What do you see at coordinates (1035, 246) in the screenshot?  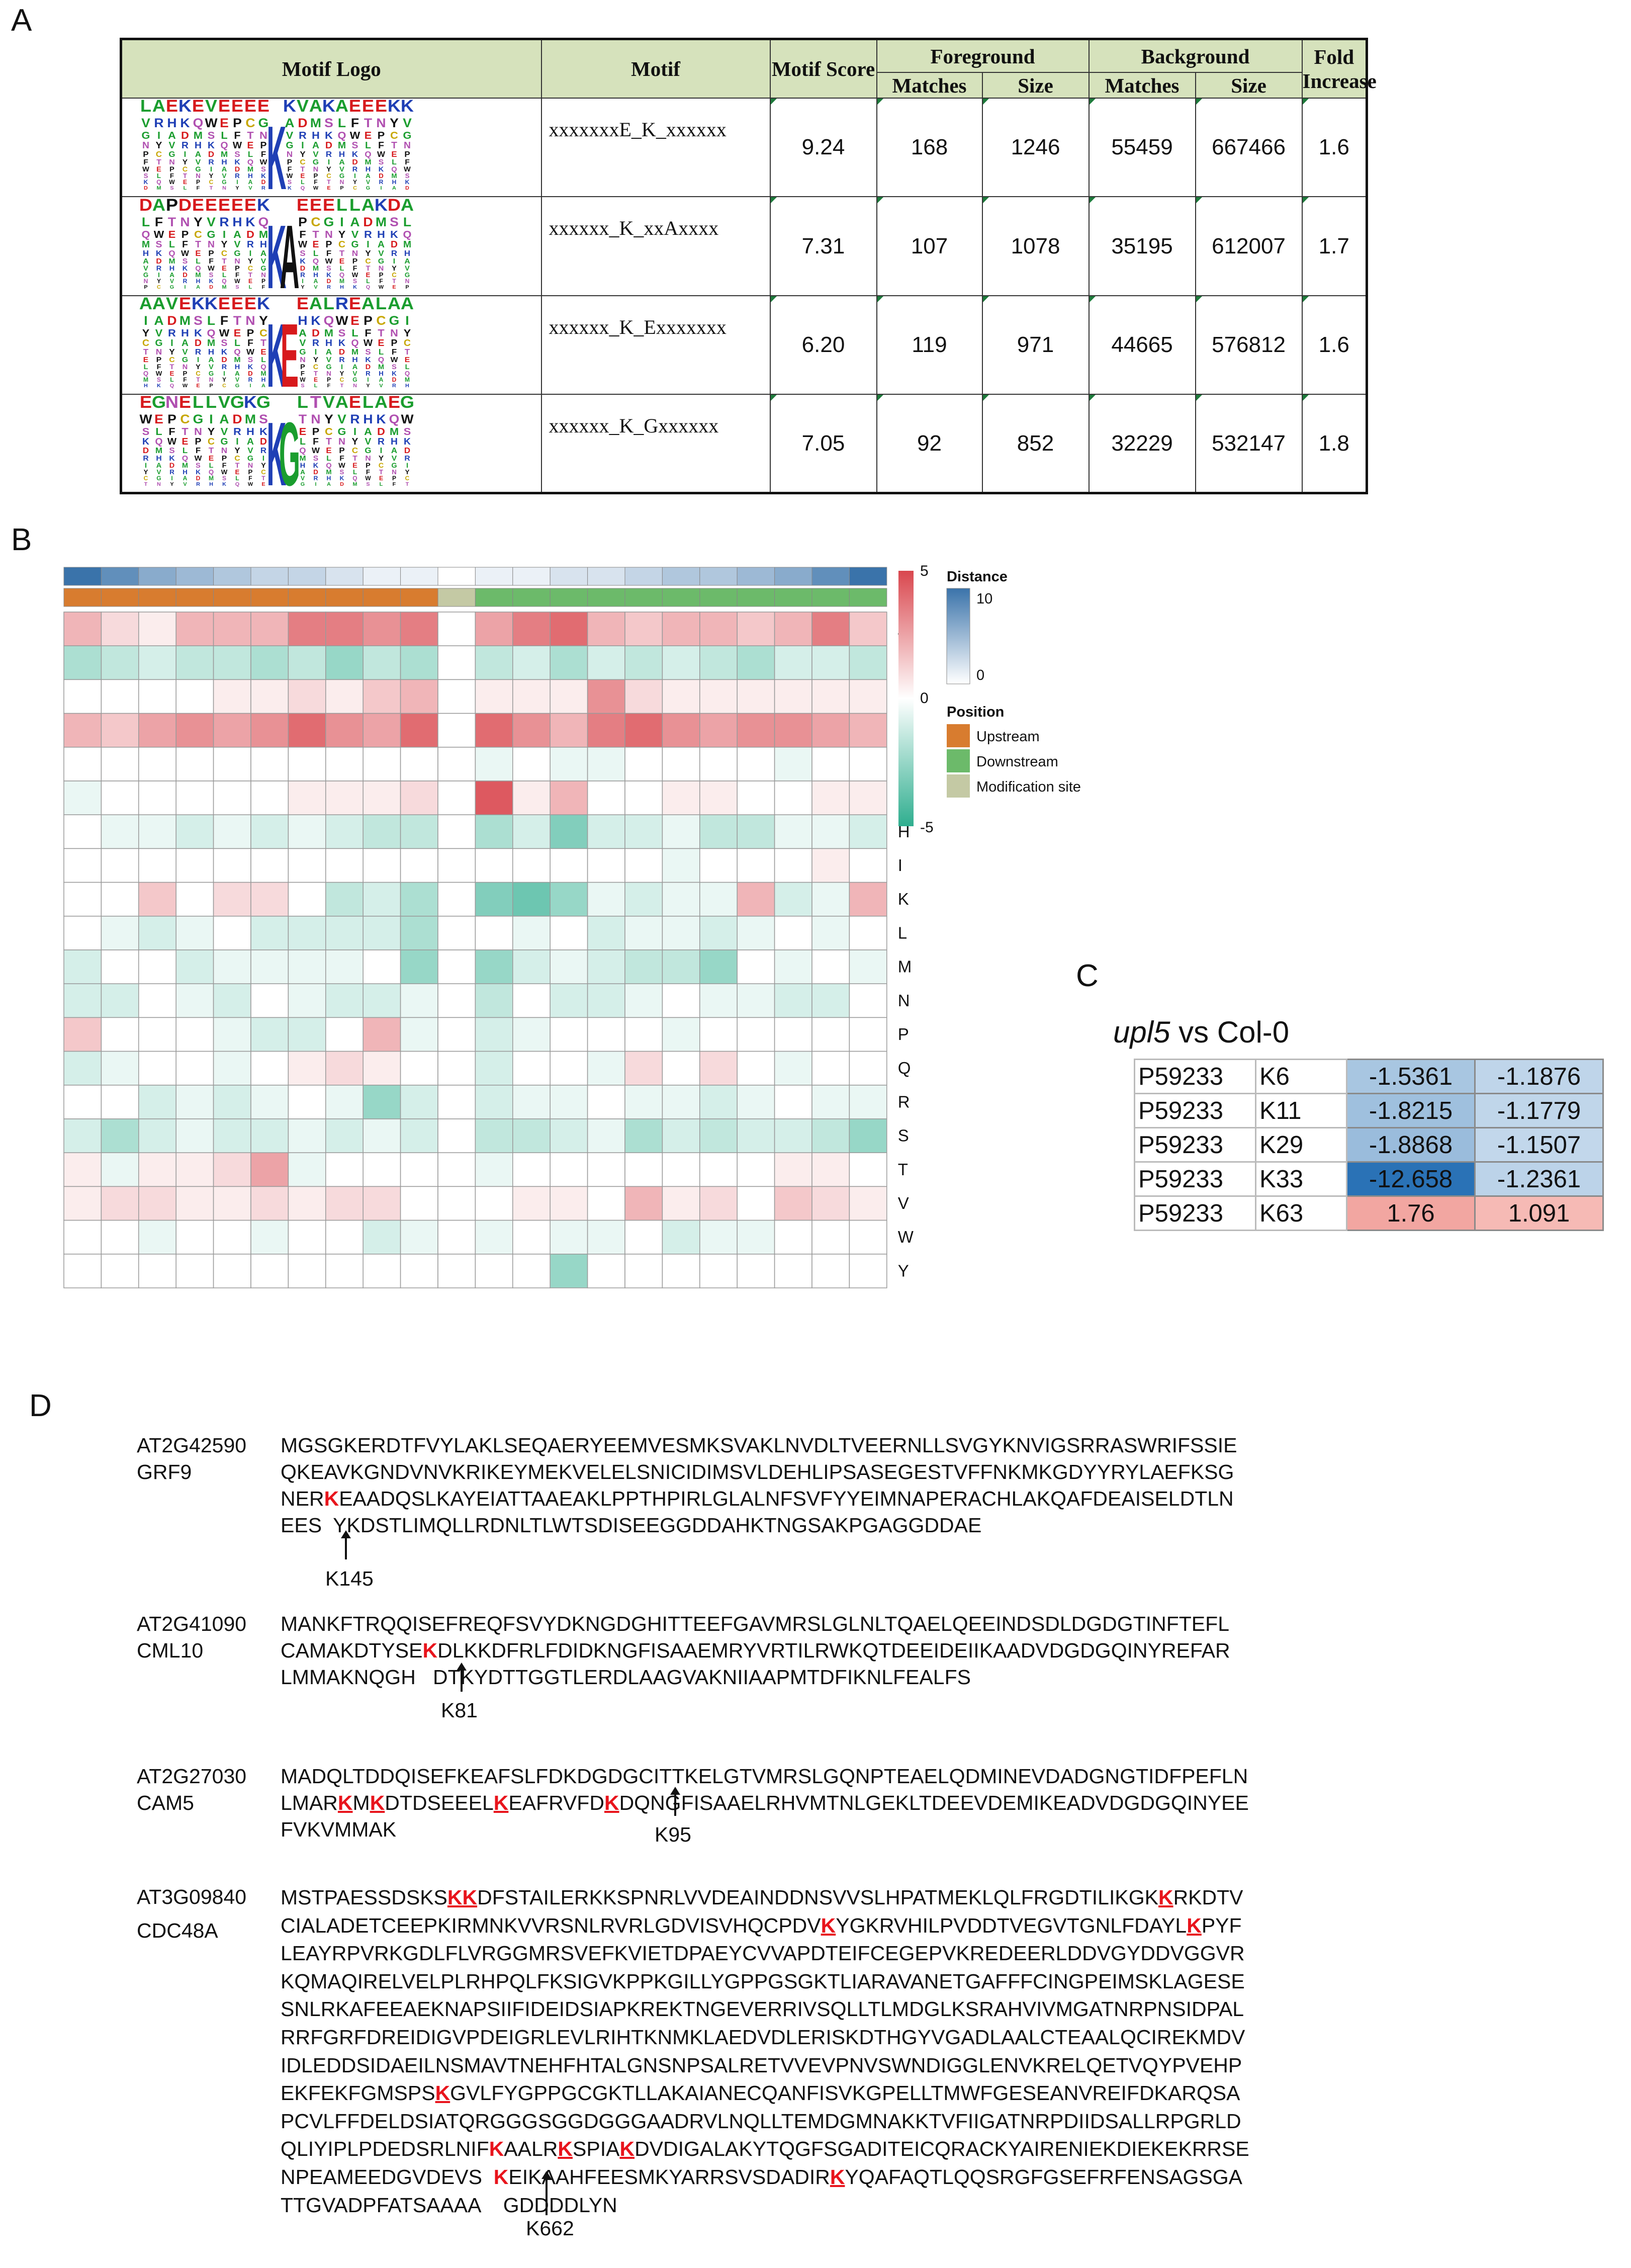 I see `fg-size-value: 1078` at bounding box center [1035, 246].